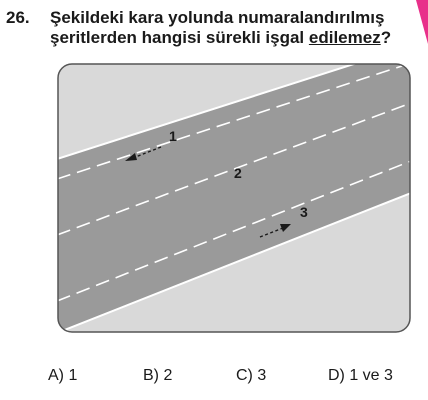 Image resolution: width=428 pixels, height=400 pixels. I want to click on lane-label-3: 3, so click(304, 212).